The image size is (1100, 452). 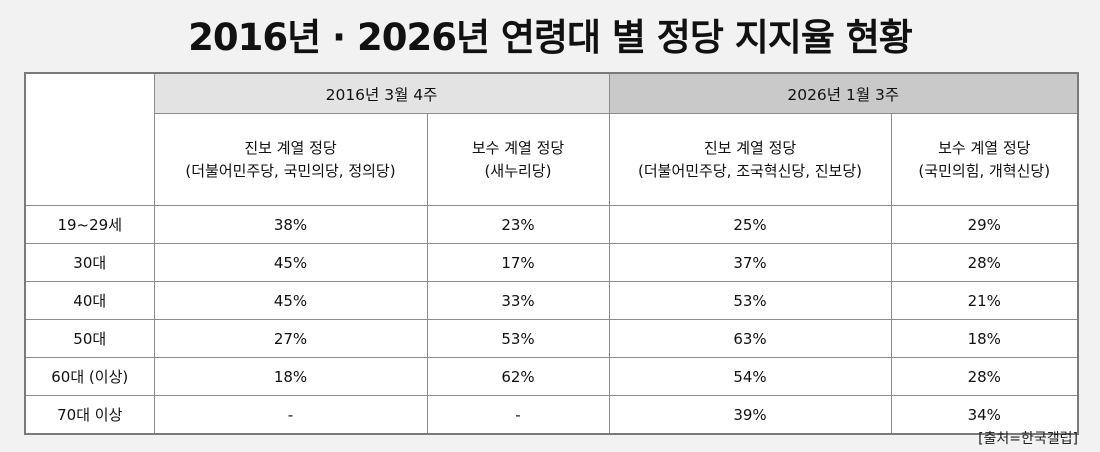 What do you see at coordinates (750, 170) in the screenshot?
I see `column-header-parties: (더불어민주당, 조국혁신당, 진보당)` at bounding box center [750, 170].